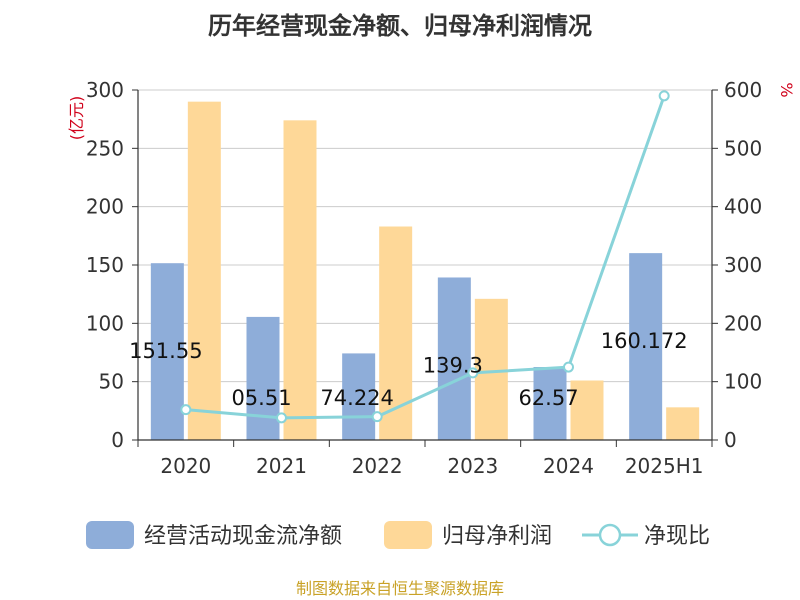 The width and height of the screenshot is (800, 600). Describe the element at coordinates (400, 588) in the screenshot. I see `source-note: 制图数据来自恒生聚源数据库` at that location.